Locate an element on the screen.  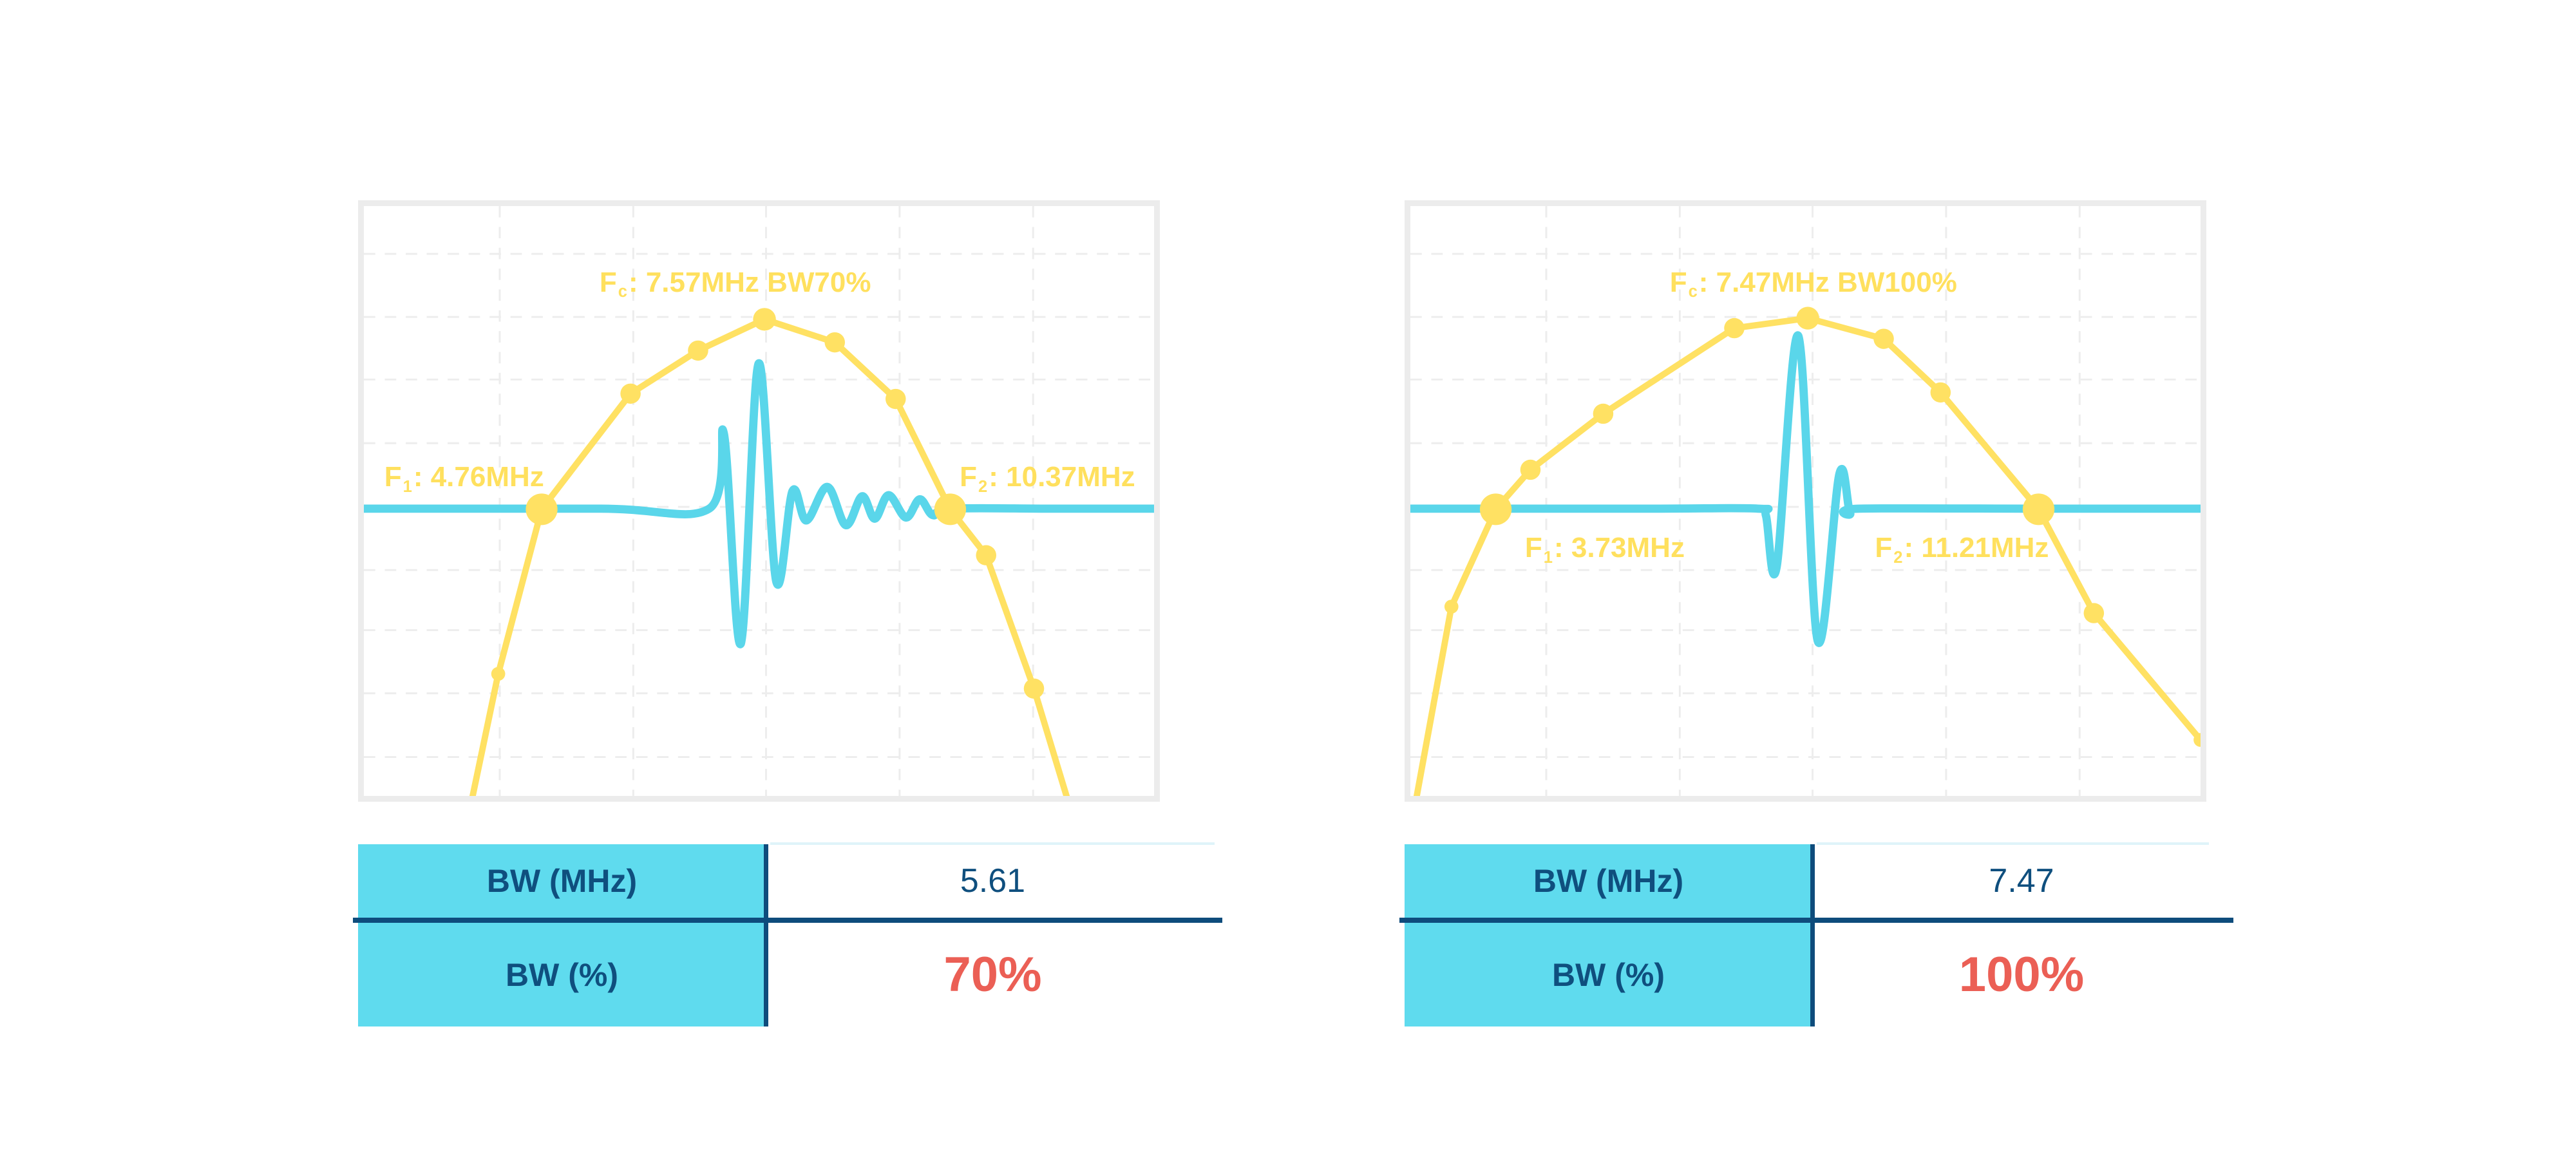
f2-value: : 11.21MHz is located at coordinates (1977, 548).